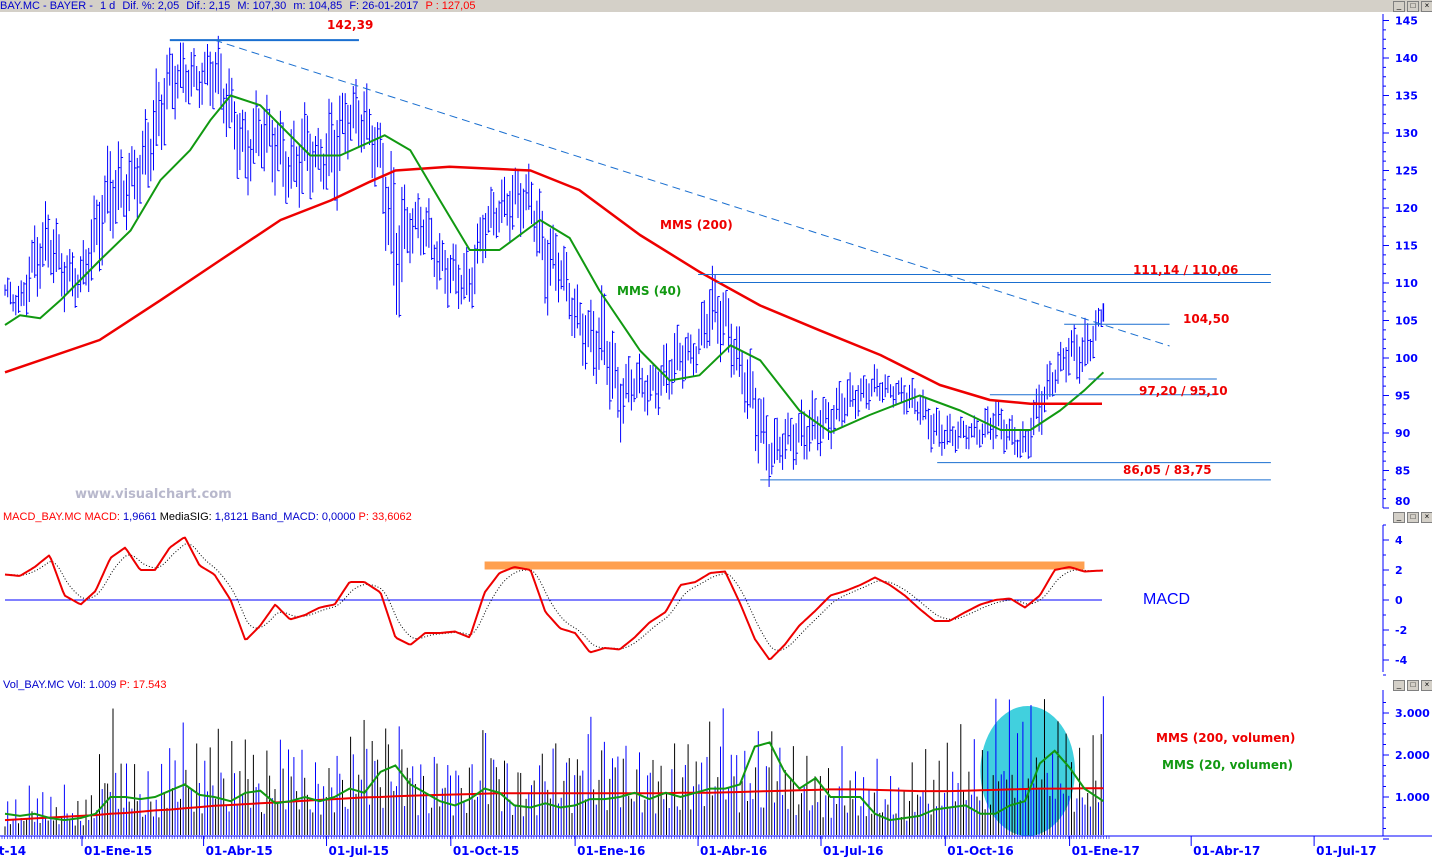  I want to click on label-resistance-142: 142,39, so click(350, 25).